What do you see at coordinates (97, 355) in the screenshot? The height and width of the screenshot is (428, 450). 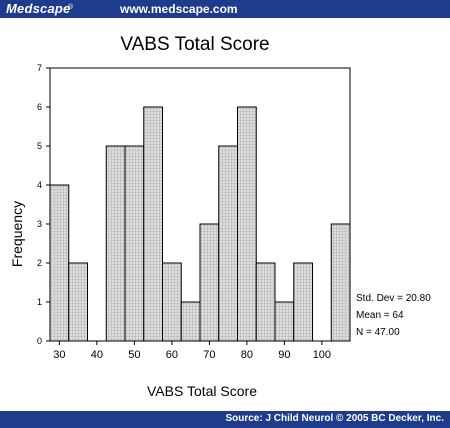 I see `x-tick-label: 40` at bounding box center [97, 355].